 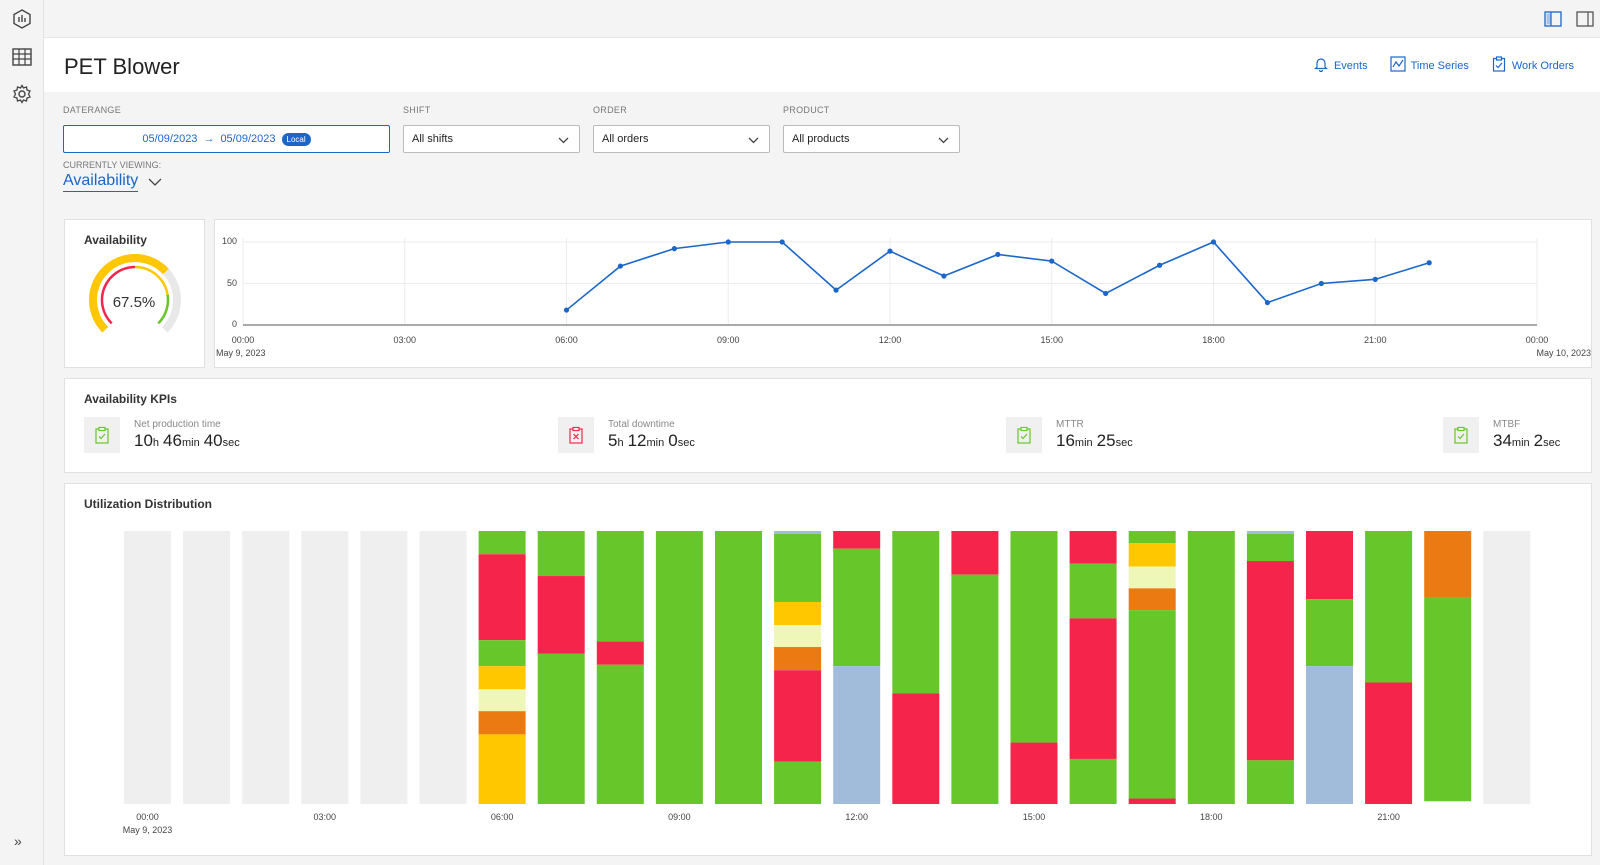 I want to click on kpi-mttr: MTTR 16min 25sec, so click(x=1071, y=435).